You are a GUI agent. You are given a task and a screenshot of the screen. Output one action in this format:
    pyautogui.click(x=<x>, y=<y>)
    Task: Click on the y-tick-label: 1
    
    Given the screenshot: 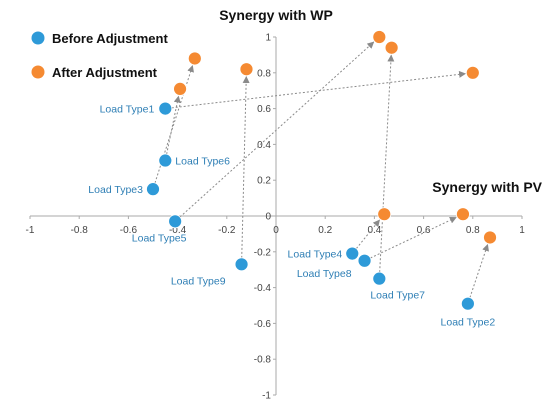 What is the action you would take?
    pyautogui.click(x=268, y=38)
    